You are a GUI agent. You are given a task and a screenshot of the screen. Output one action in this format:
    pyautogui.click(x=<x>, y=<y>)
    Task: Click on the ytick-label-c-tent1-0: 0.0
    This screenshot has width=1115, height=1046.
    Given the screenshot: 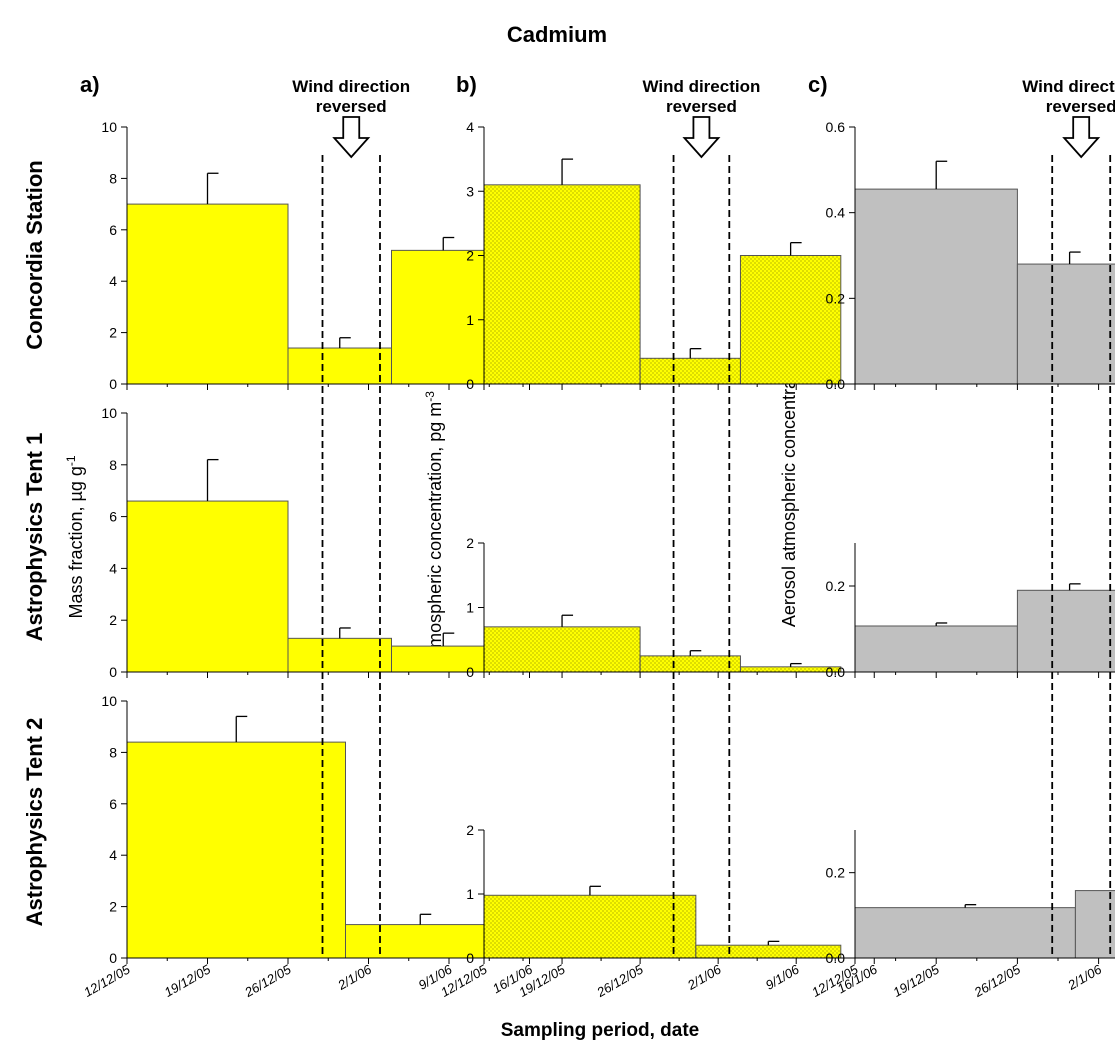 What is the action you would take?
    pyautogui.click(x=836, y=672)
    